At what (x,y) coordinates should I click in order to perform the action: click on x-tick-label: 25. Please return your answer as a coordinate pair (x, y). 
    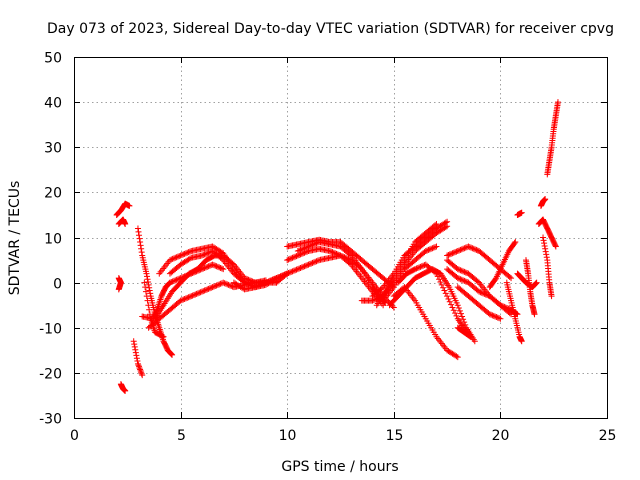
    Looking at the image, I should click on (608, 436).